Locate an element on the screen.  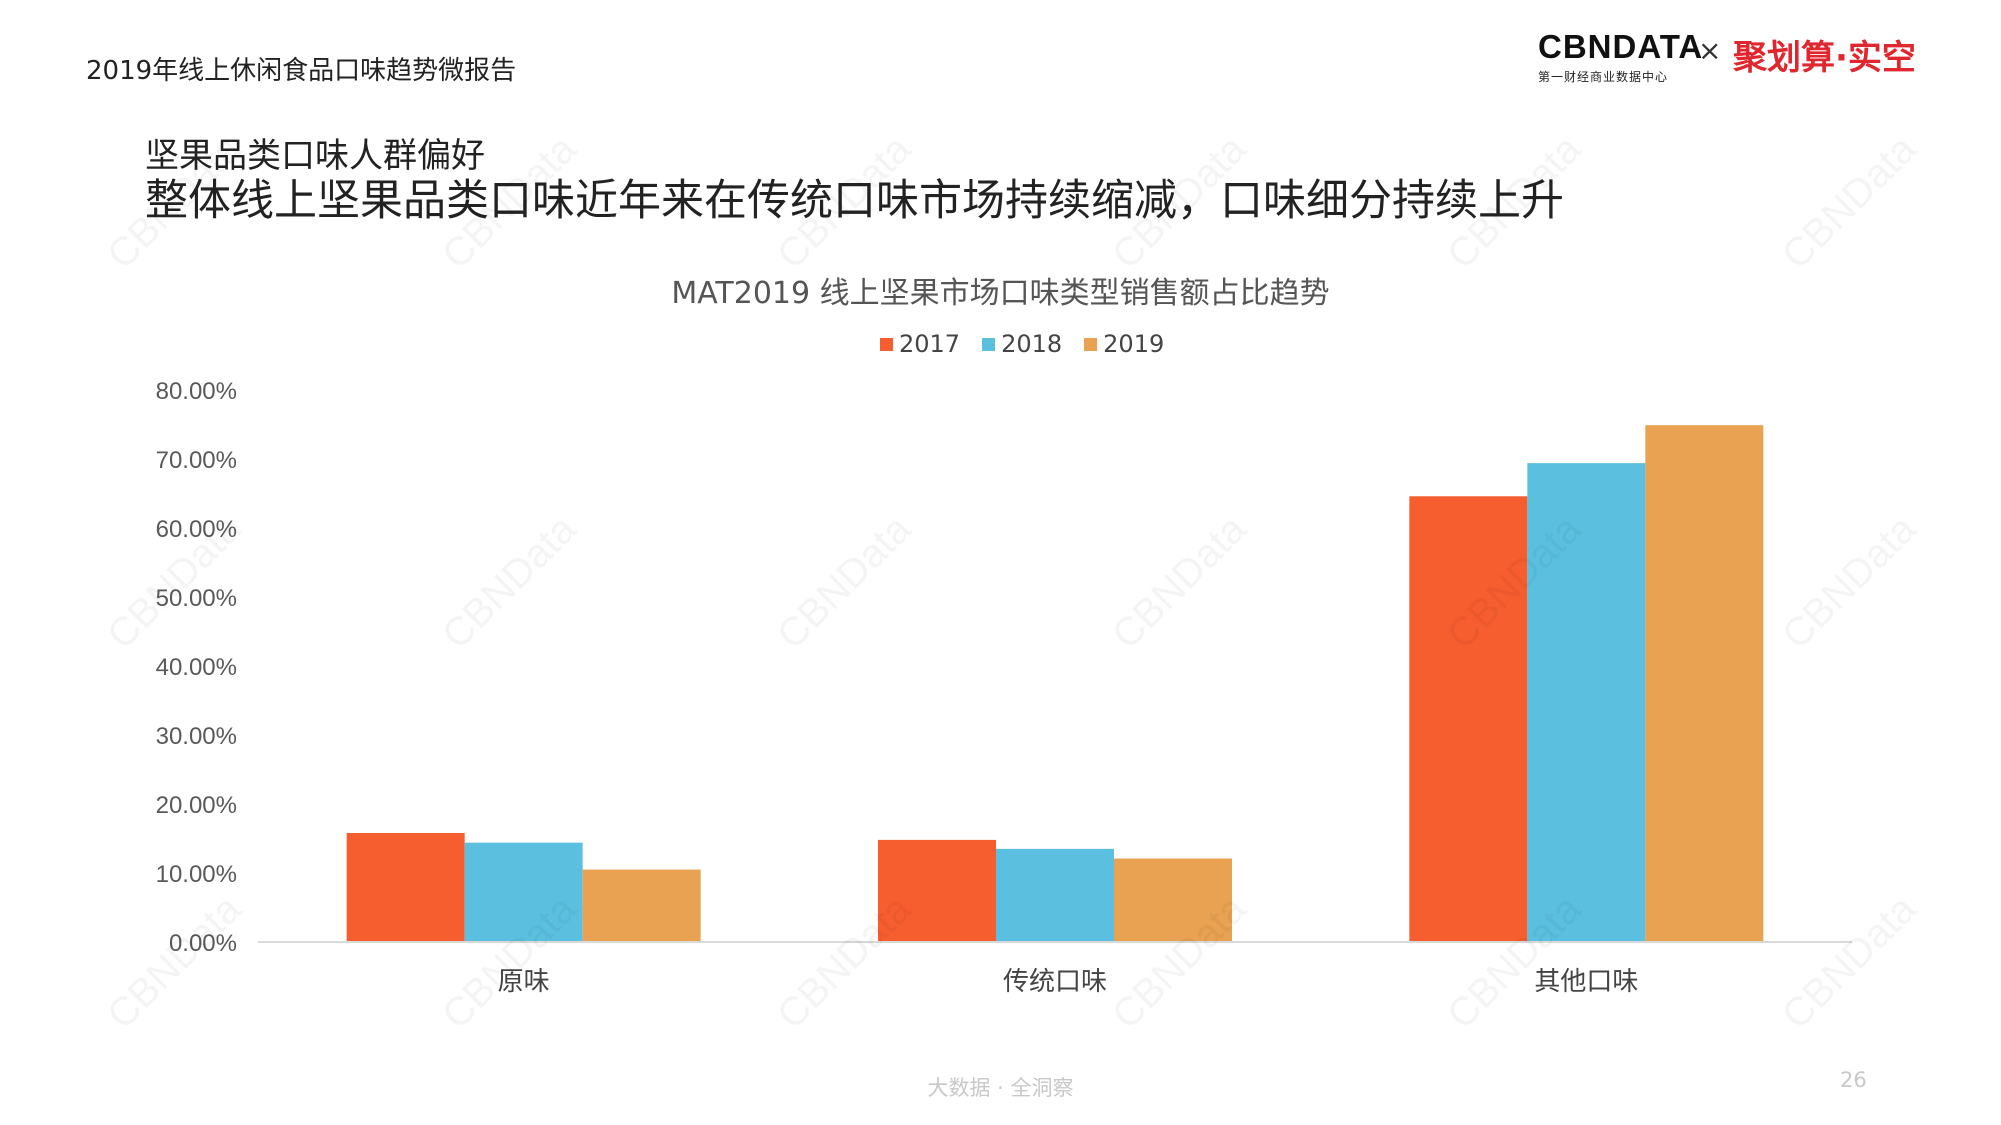
y-tick-label: 30.00% is located at coordinates (196, 736).